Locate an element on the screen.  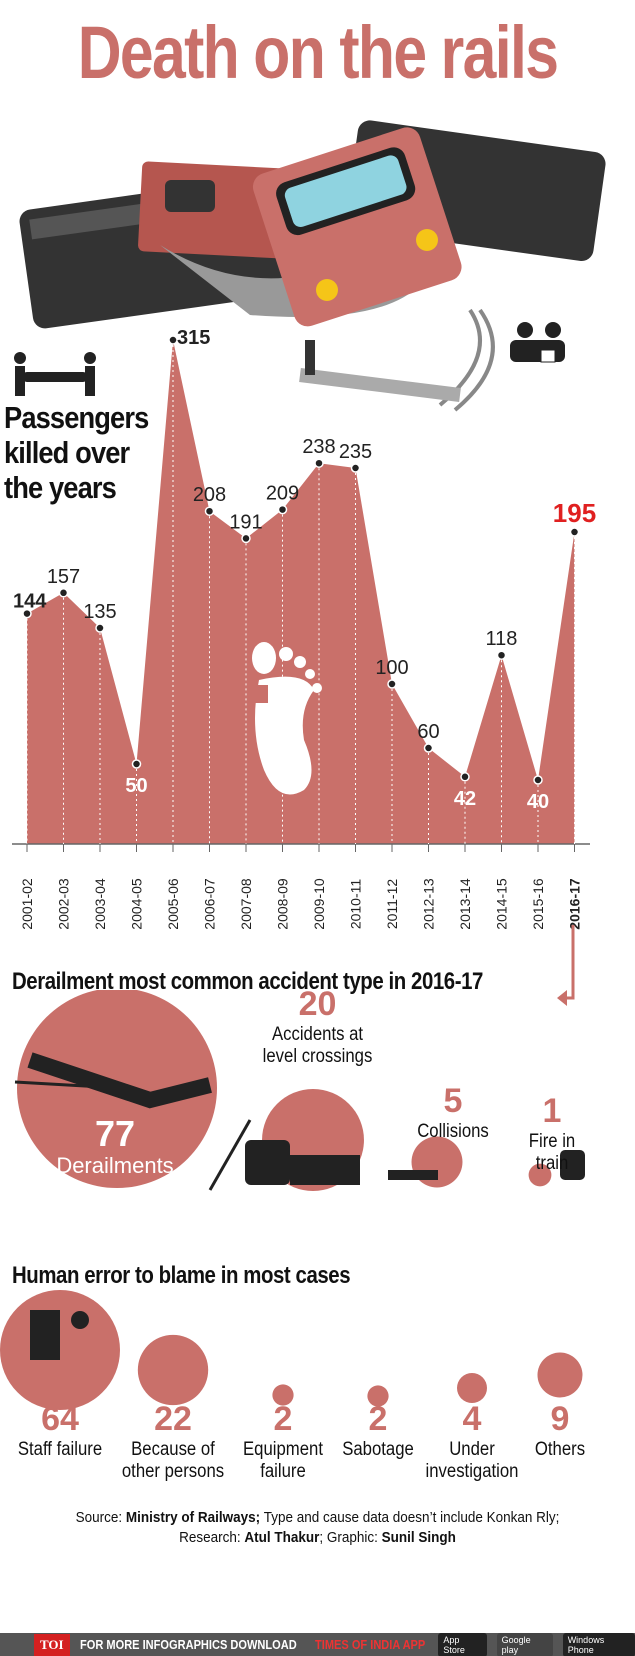
data-label: 209 is located at coordinates (282, 494).